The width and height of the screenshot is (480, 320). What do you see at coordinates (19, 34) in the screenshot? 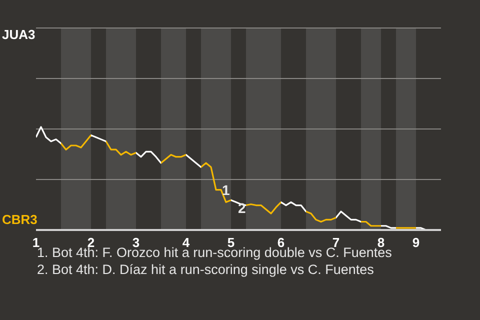
I see `text: JUA3` at bounding box center [19, 34].